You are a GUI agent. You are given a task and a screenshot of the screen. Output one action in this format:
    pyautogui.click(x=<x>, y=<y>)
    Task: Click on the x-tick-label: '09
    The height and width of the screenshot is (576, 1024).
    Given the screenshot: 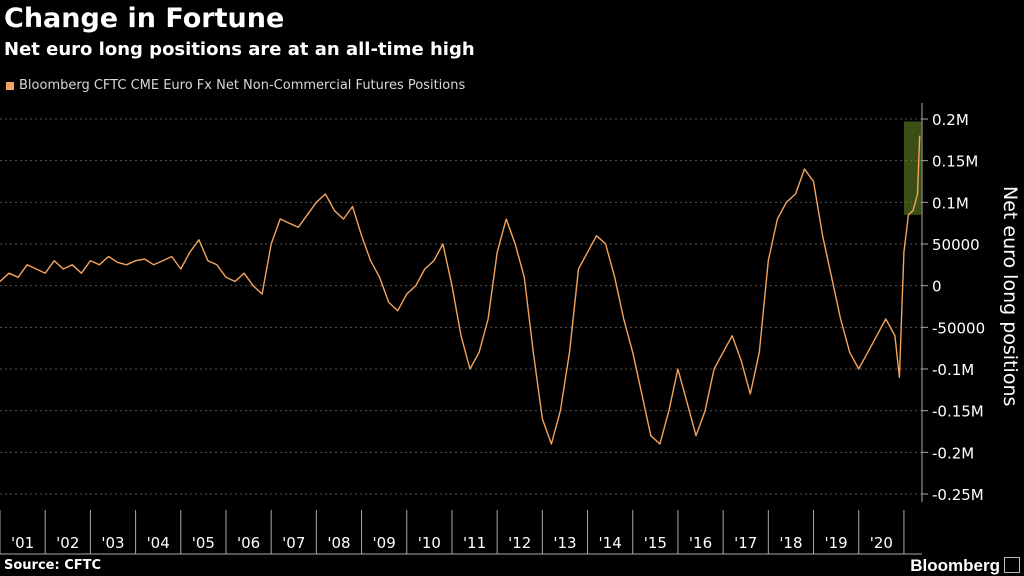 What is the action you would take?
    pyautogui.click(x=384, y=543)
    